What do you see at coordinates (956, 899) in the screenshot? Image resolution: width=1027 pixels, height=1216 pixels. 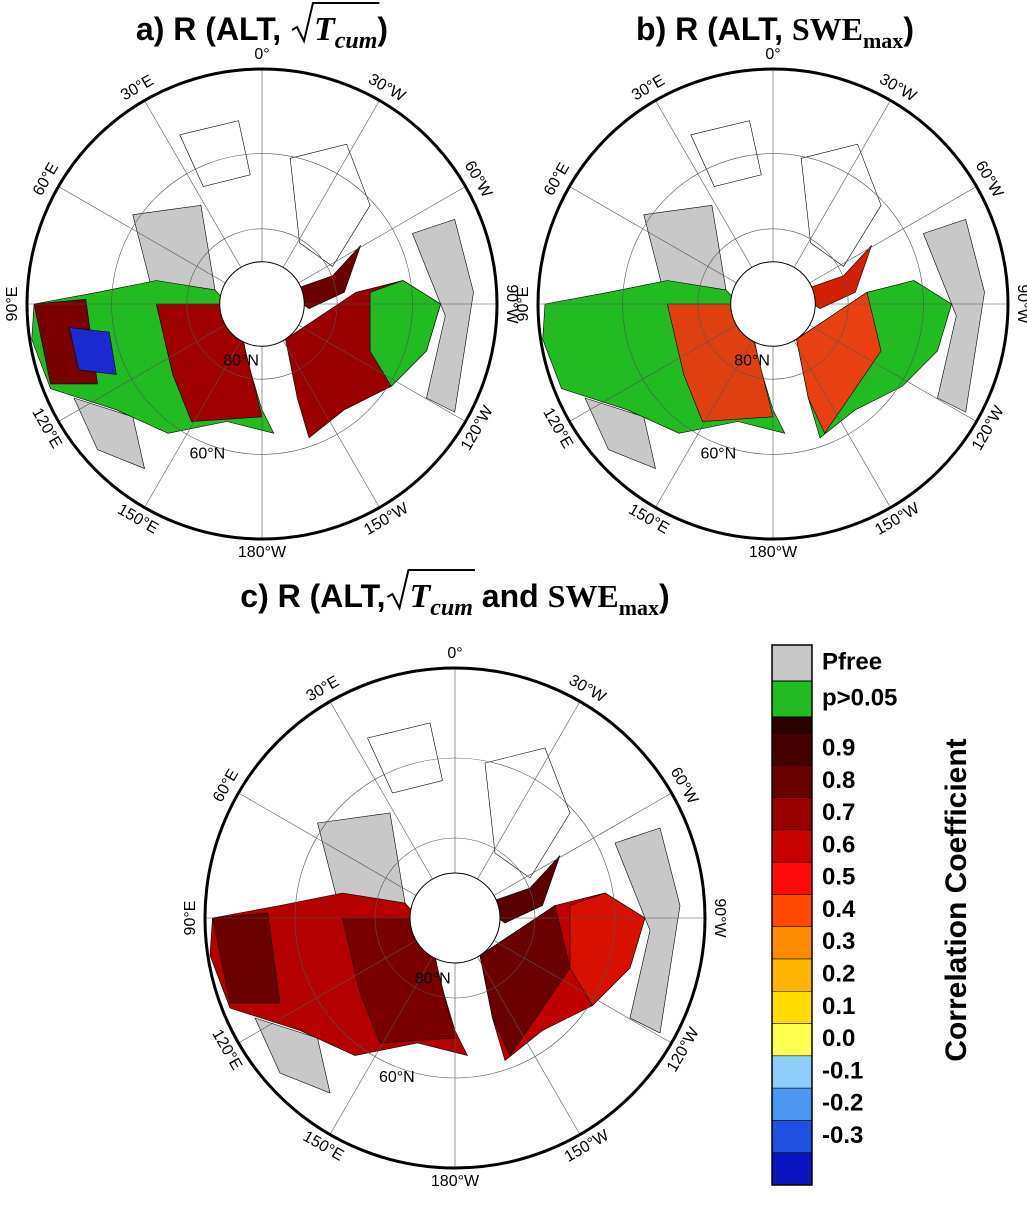 I see `legend-title: Correlation Coefficient` at bounding box center [956, 899].